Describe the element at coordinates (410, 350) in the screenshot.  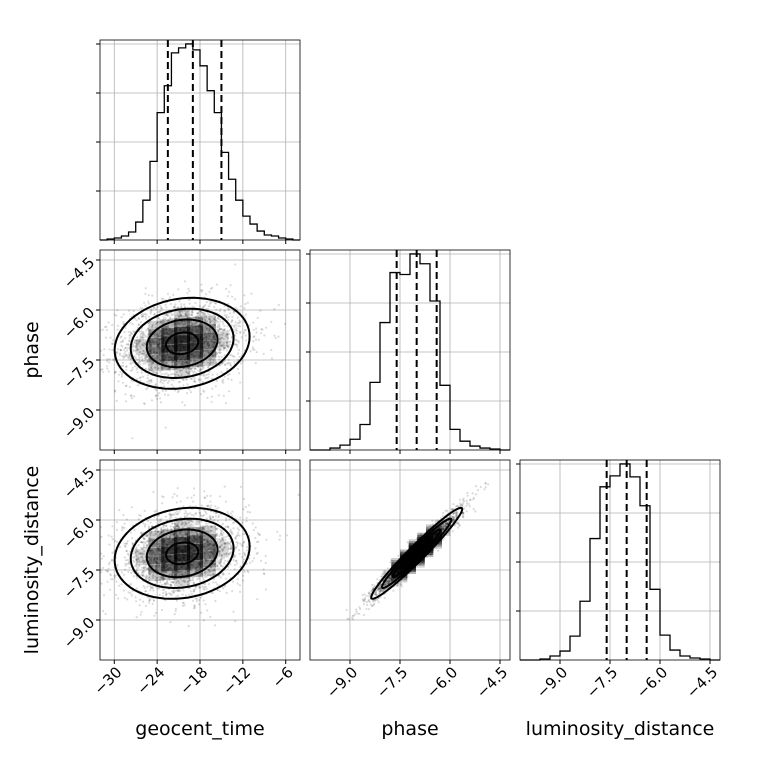
I see `panel-frame` at that location.